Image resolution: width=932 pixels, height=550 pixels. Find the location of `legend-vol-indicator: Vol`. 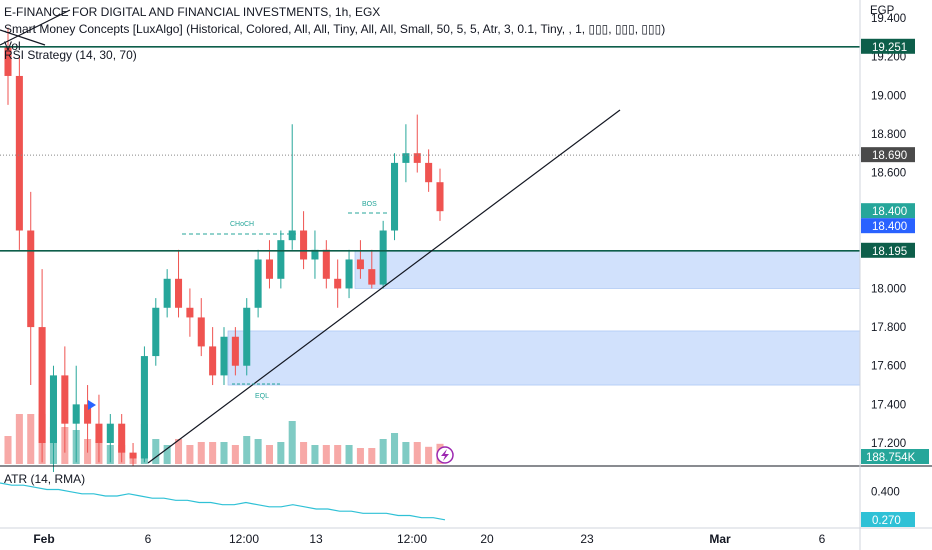

legend-vol-indicator: Vol is located at coordinates (12, 46).